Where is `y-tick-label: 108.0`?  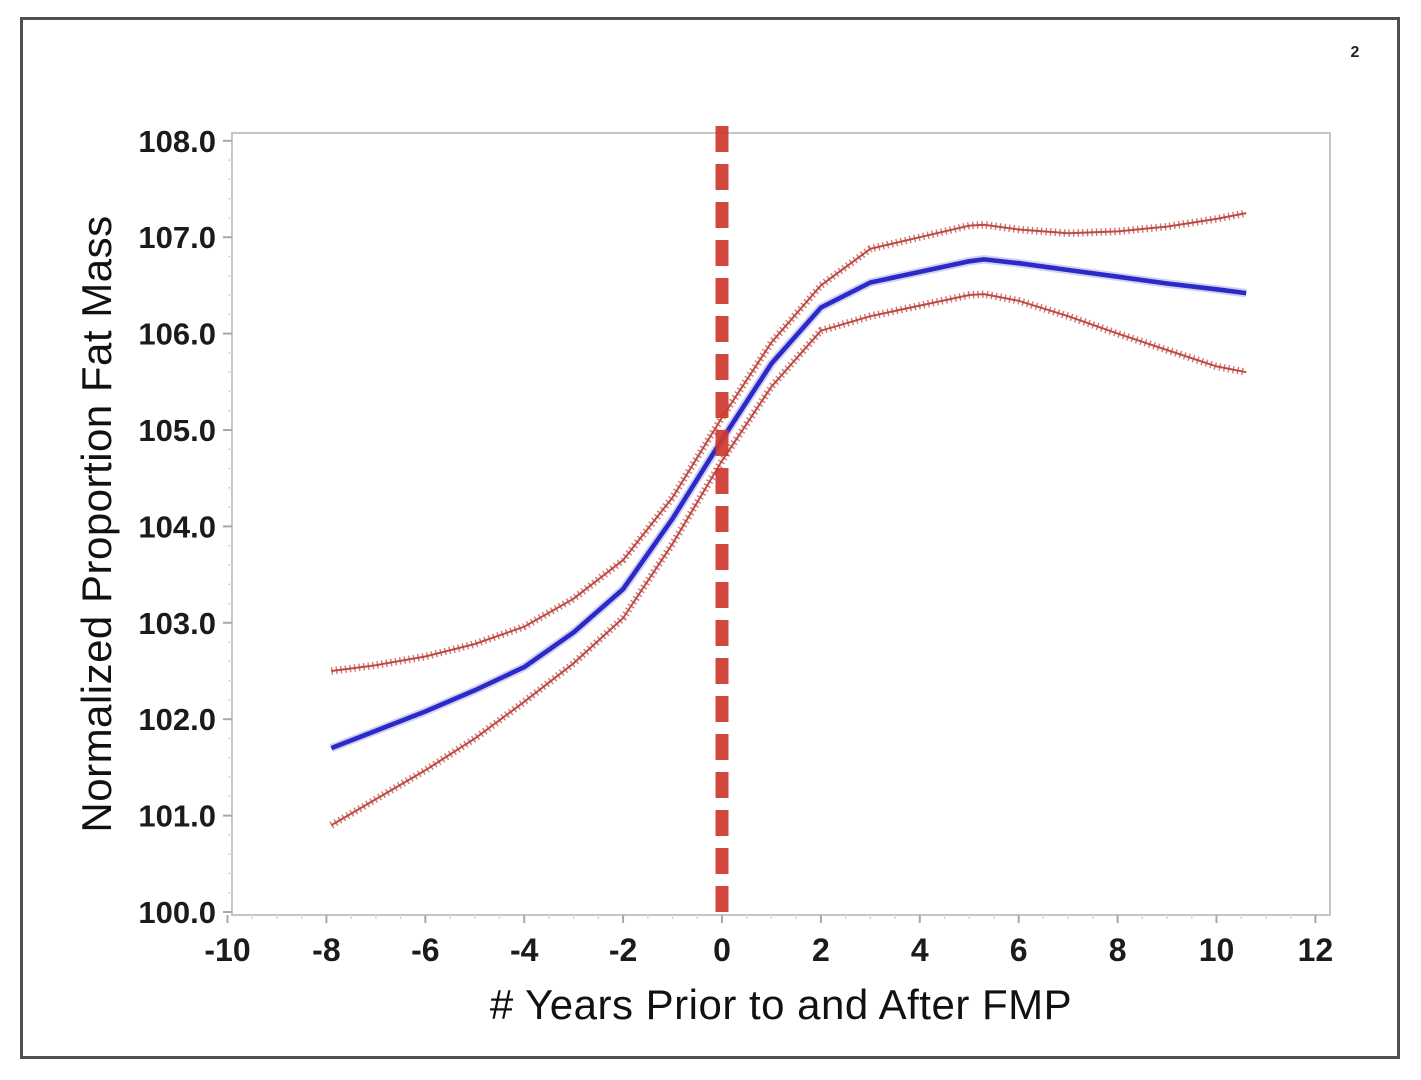 y-tick-label: 108.0 is located at coordinates (177, 141).